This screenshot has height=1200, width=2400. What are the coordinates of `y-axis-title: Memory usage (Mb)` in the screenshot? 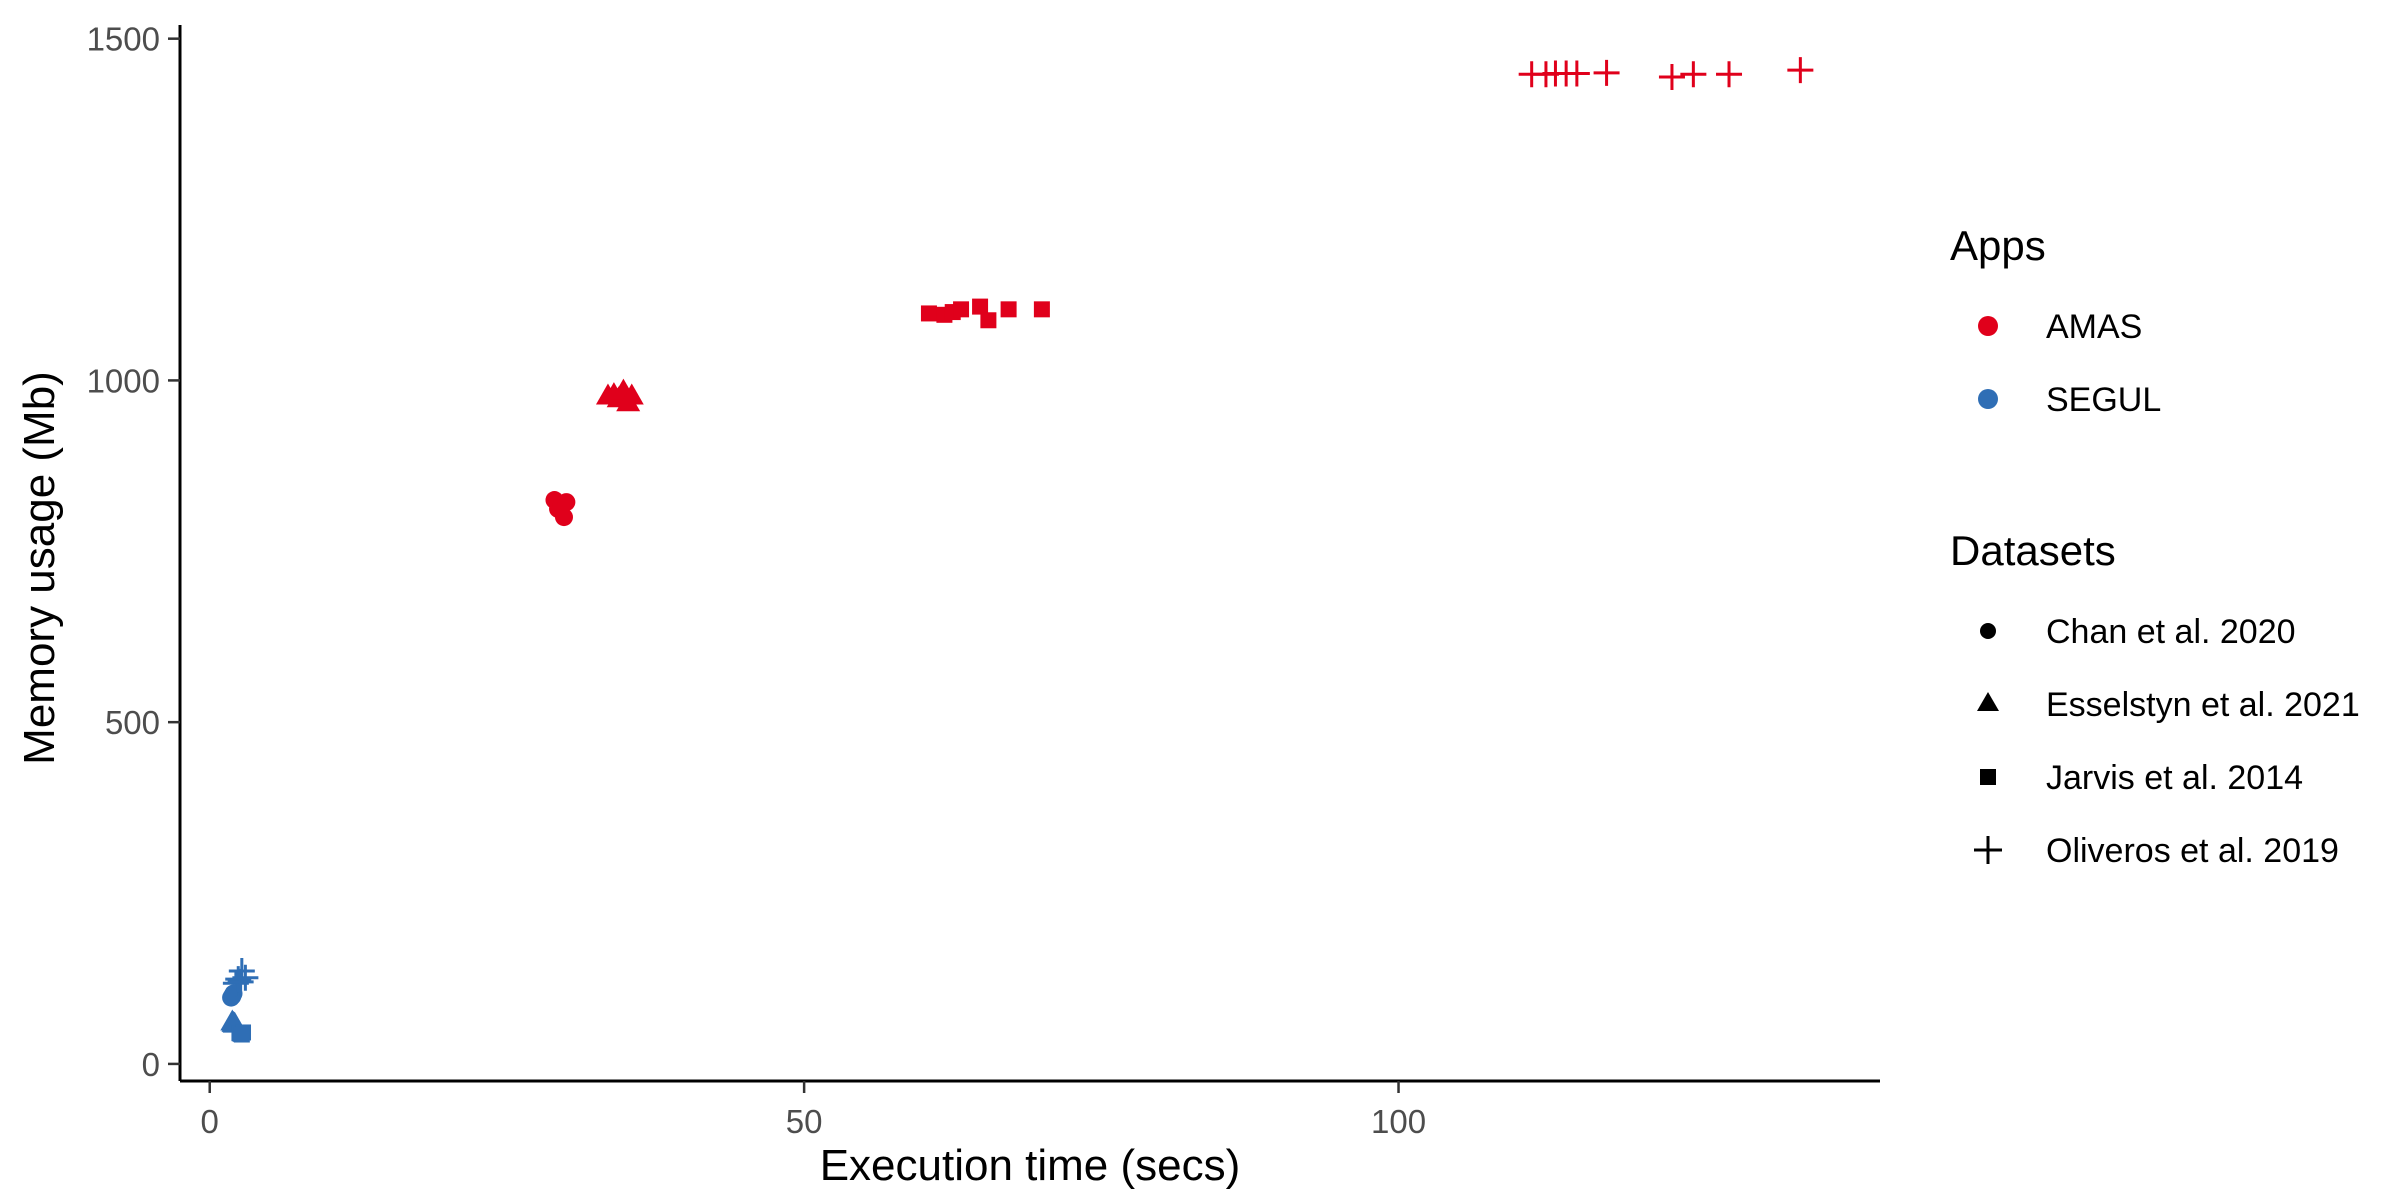 It's located at (39, 568).